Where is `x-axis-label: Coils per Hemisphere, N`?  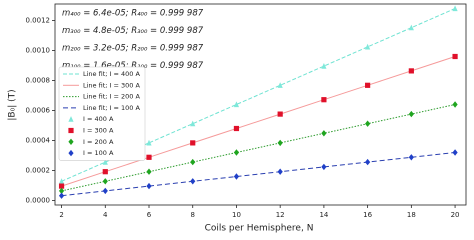 x-axis-label: Coils per Hemisphere, N is located at coordinates (259, 229).